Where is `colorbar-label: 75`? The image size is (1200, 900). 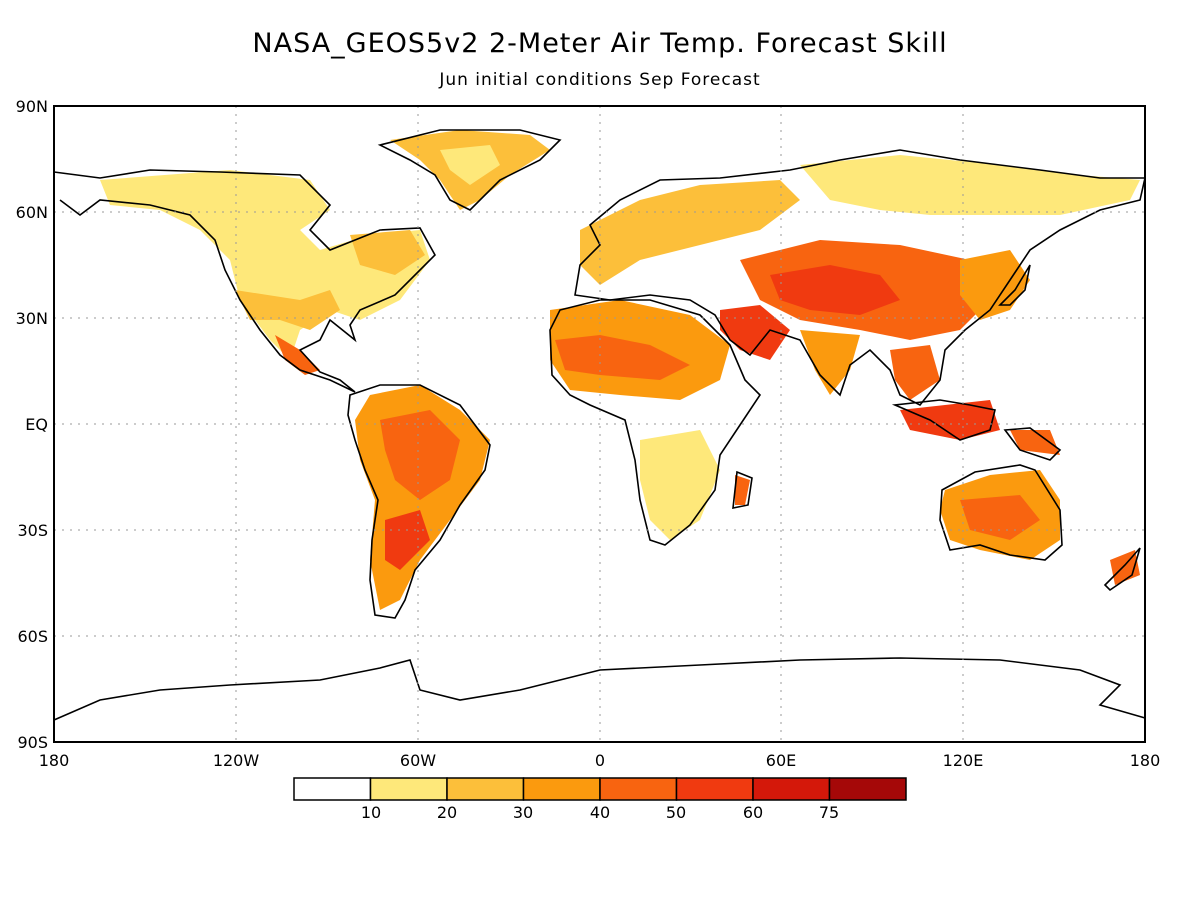 colorbar-label: 75 is located at coordinates (829, 812).